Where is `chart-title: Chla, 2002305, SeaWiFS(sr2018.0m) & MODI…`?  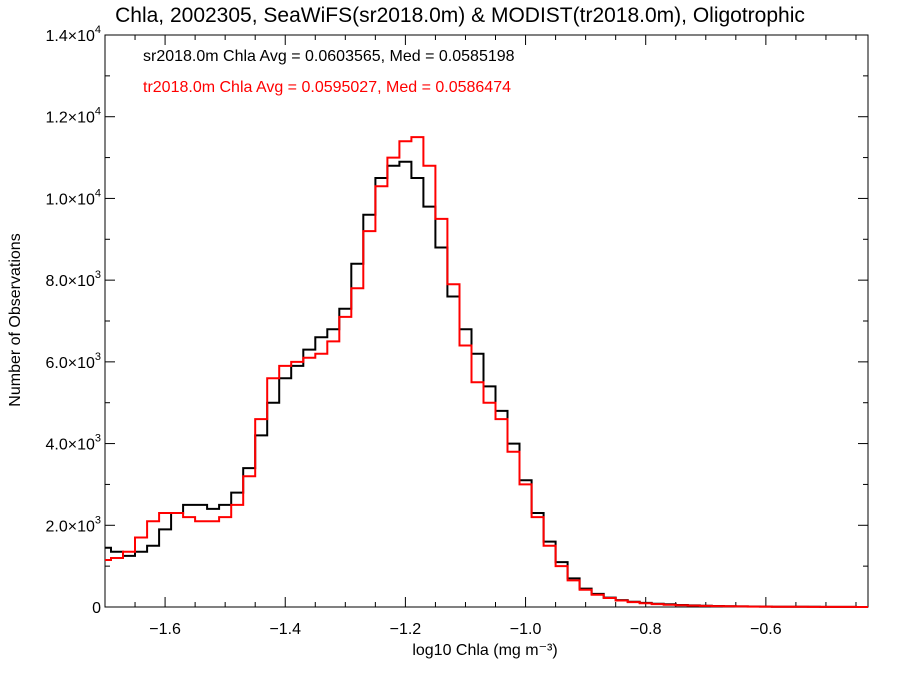 chart-title: Chla, 2002305, SeaWiFS(sr2018.0m) & MODI… is located at coordinates (460, 15).